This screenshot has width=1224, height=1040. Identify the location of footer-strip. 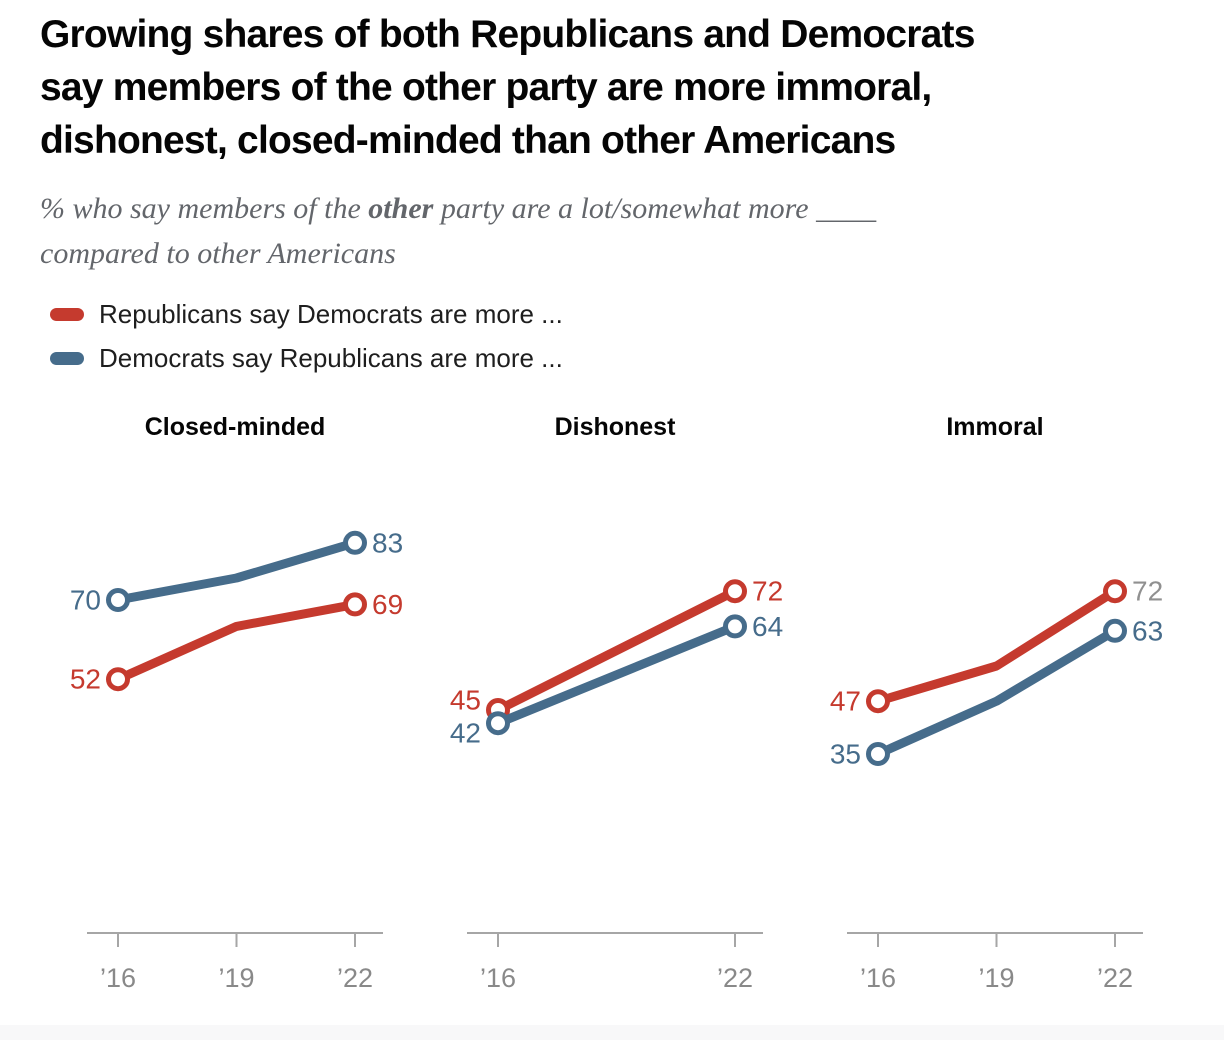
(612, 1032).